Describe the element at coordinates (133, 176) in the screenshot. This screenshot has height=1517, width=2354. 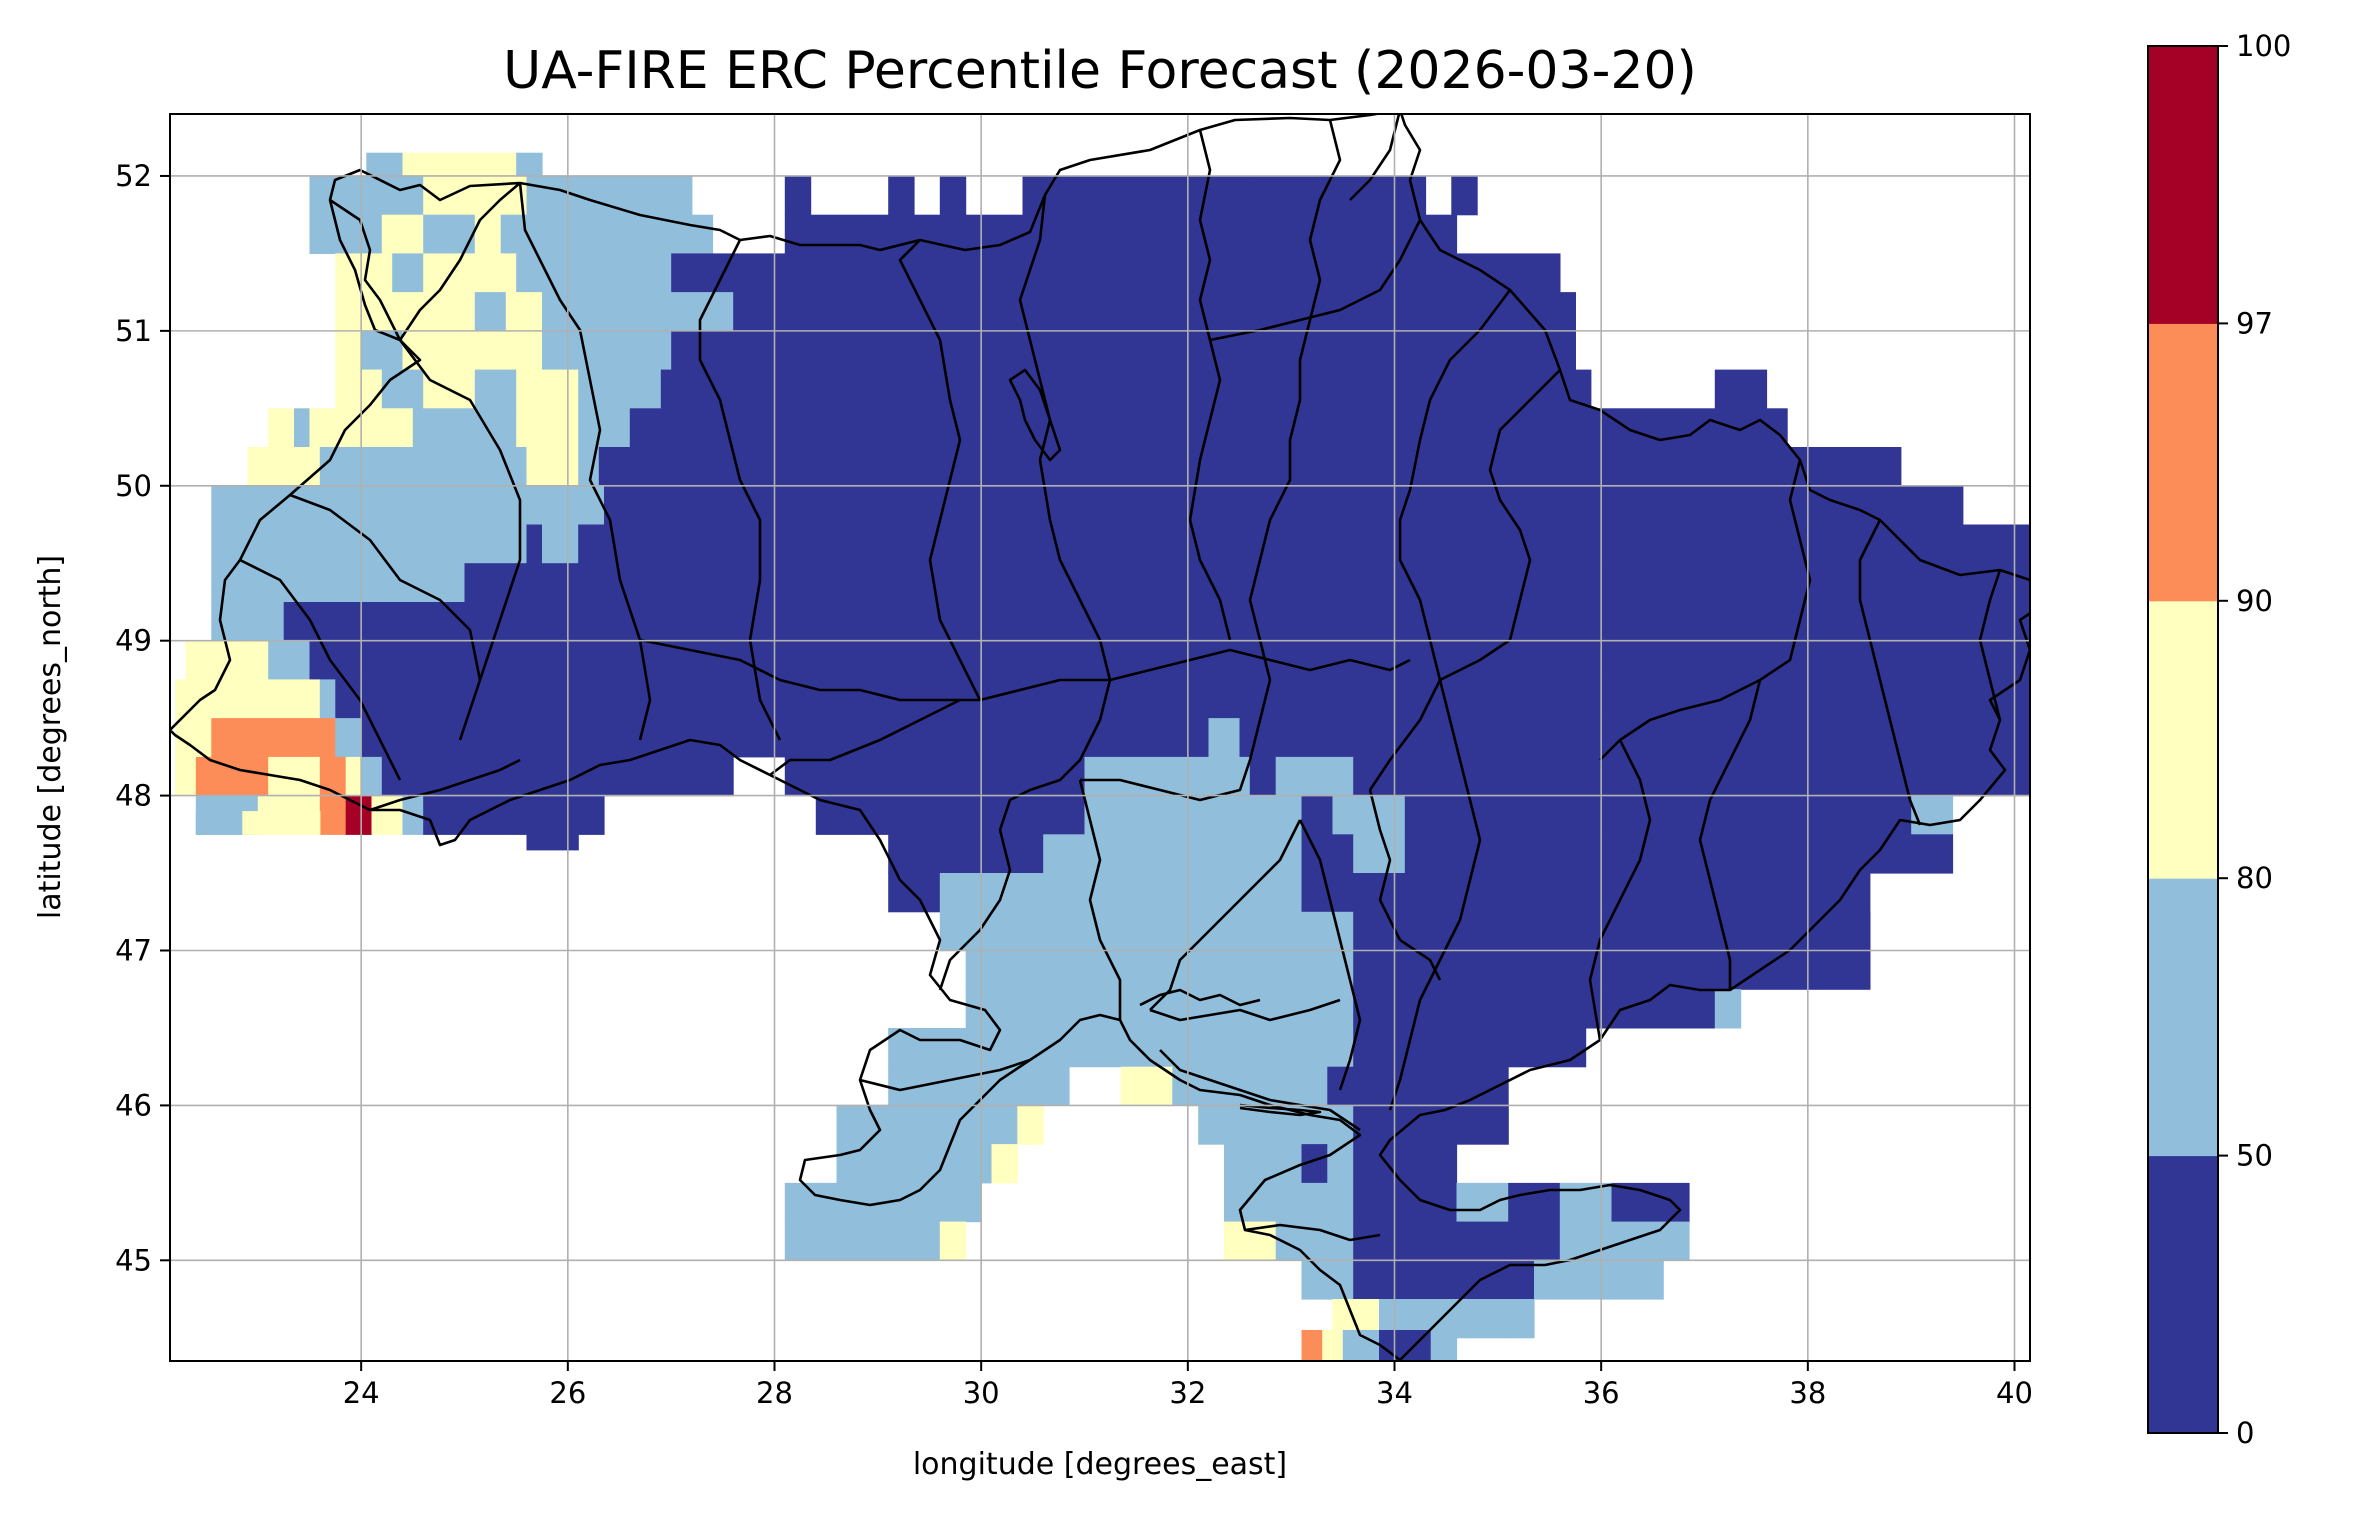
I see `y-tick-label: 52` at that location.